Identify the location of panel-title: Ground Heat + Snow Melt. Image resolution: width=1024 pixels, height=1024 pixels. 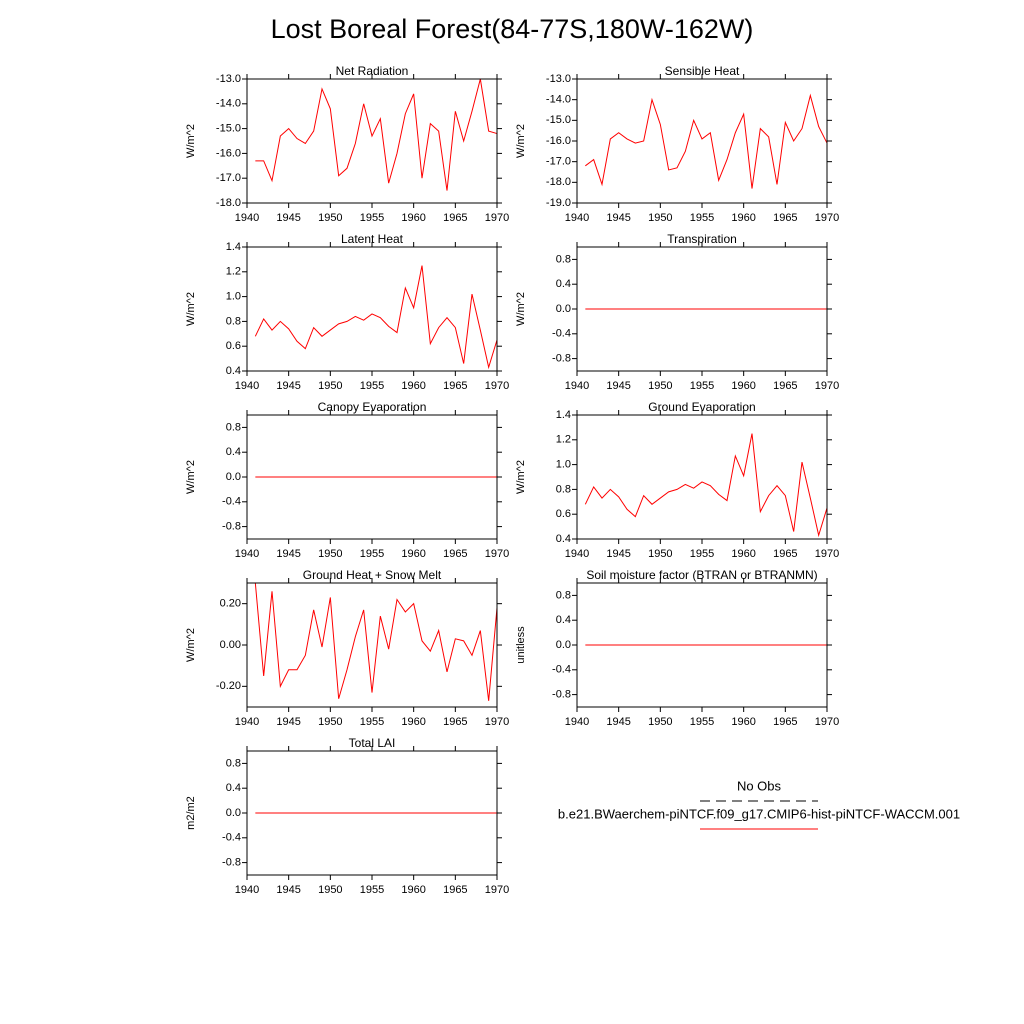
(372, 575).